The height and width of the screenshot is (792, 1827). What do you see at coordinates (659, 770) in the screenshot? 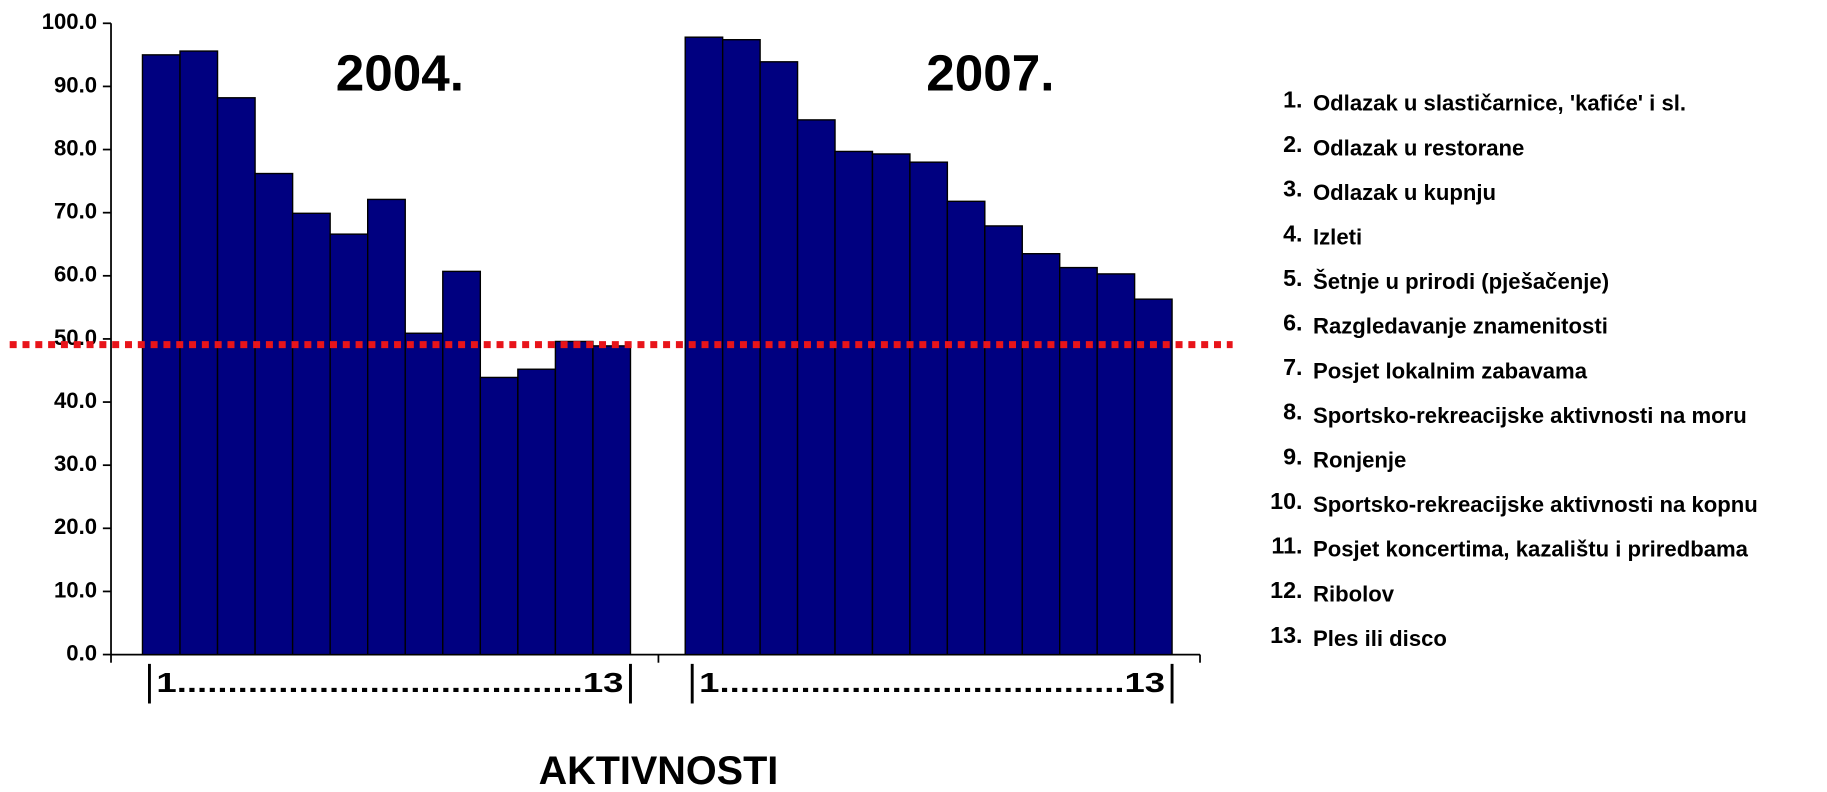
I see `x-axis-label: AKTIVNOSTI` at bounding box center [659, 770].